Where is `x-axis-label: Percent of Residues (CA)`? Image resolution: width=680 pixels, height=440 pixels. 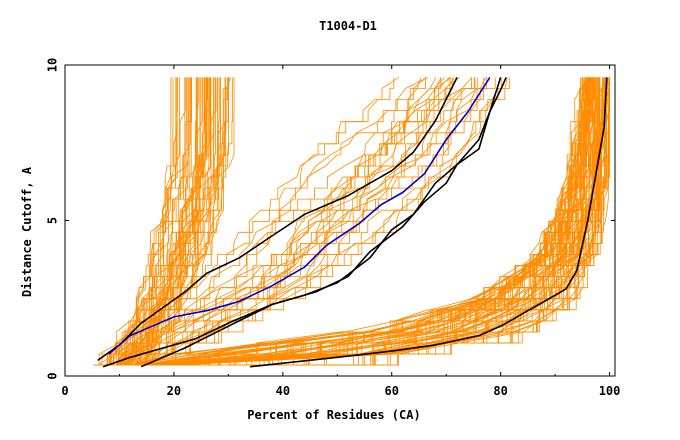
x-axis-label: Percent of Residues (CA) is located at coordinates (333, 415).